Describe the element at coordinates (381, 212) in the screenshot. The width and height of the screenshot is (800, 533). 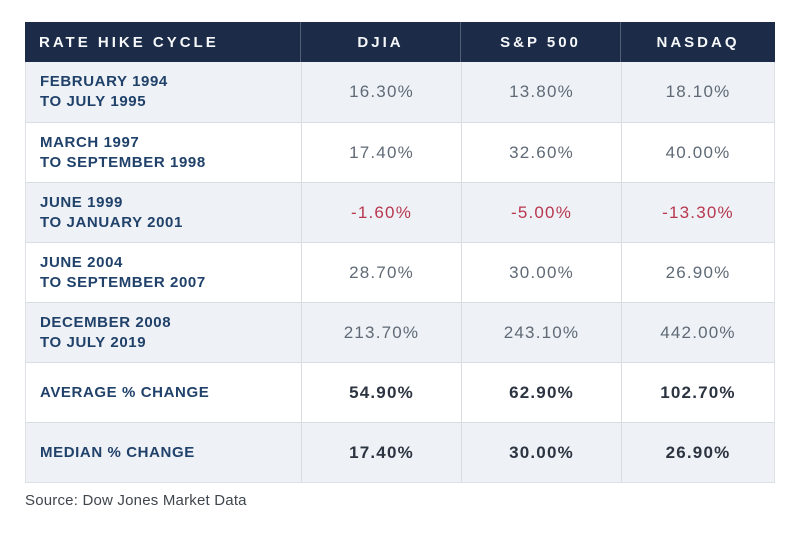
I see `value-cell-djia: -1.60%` at that location.